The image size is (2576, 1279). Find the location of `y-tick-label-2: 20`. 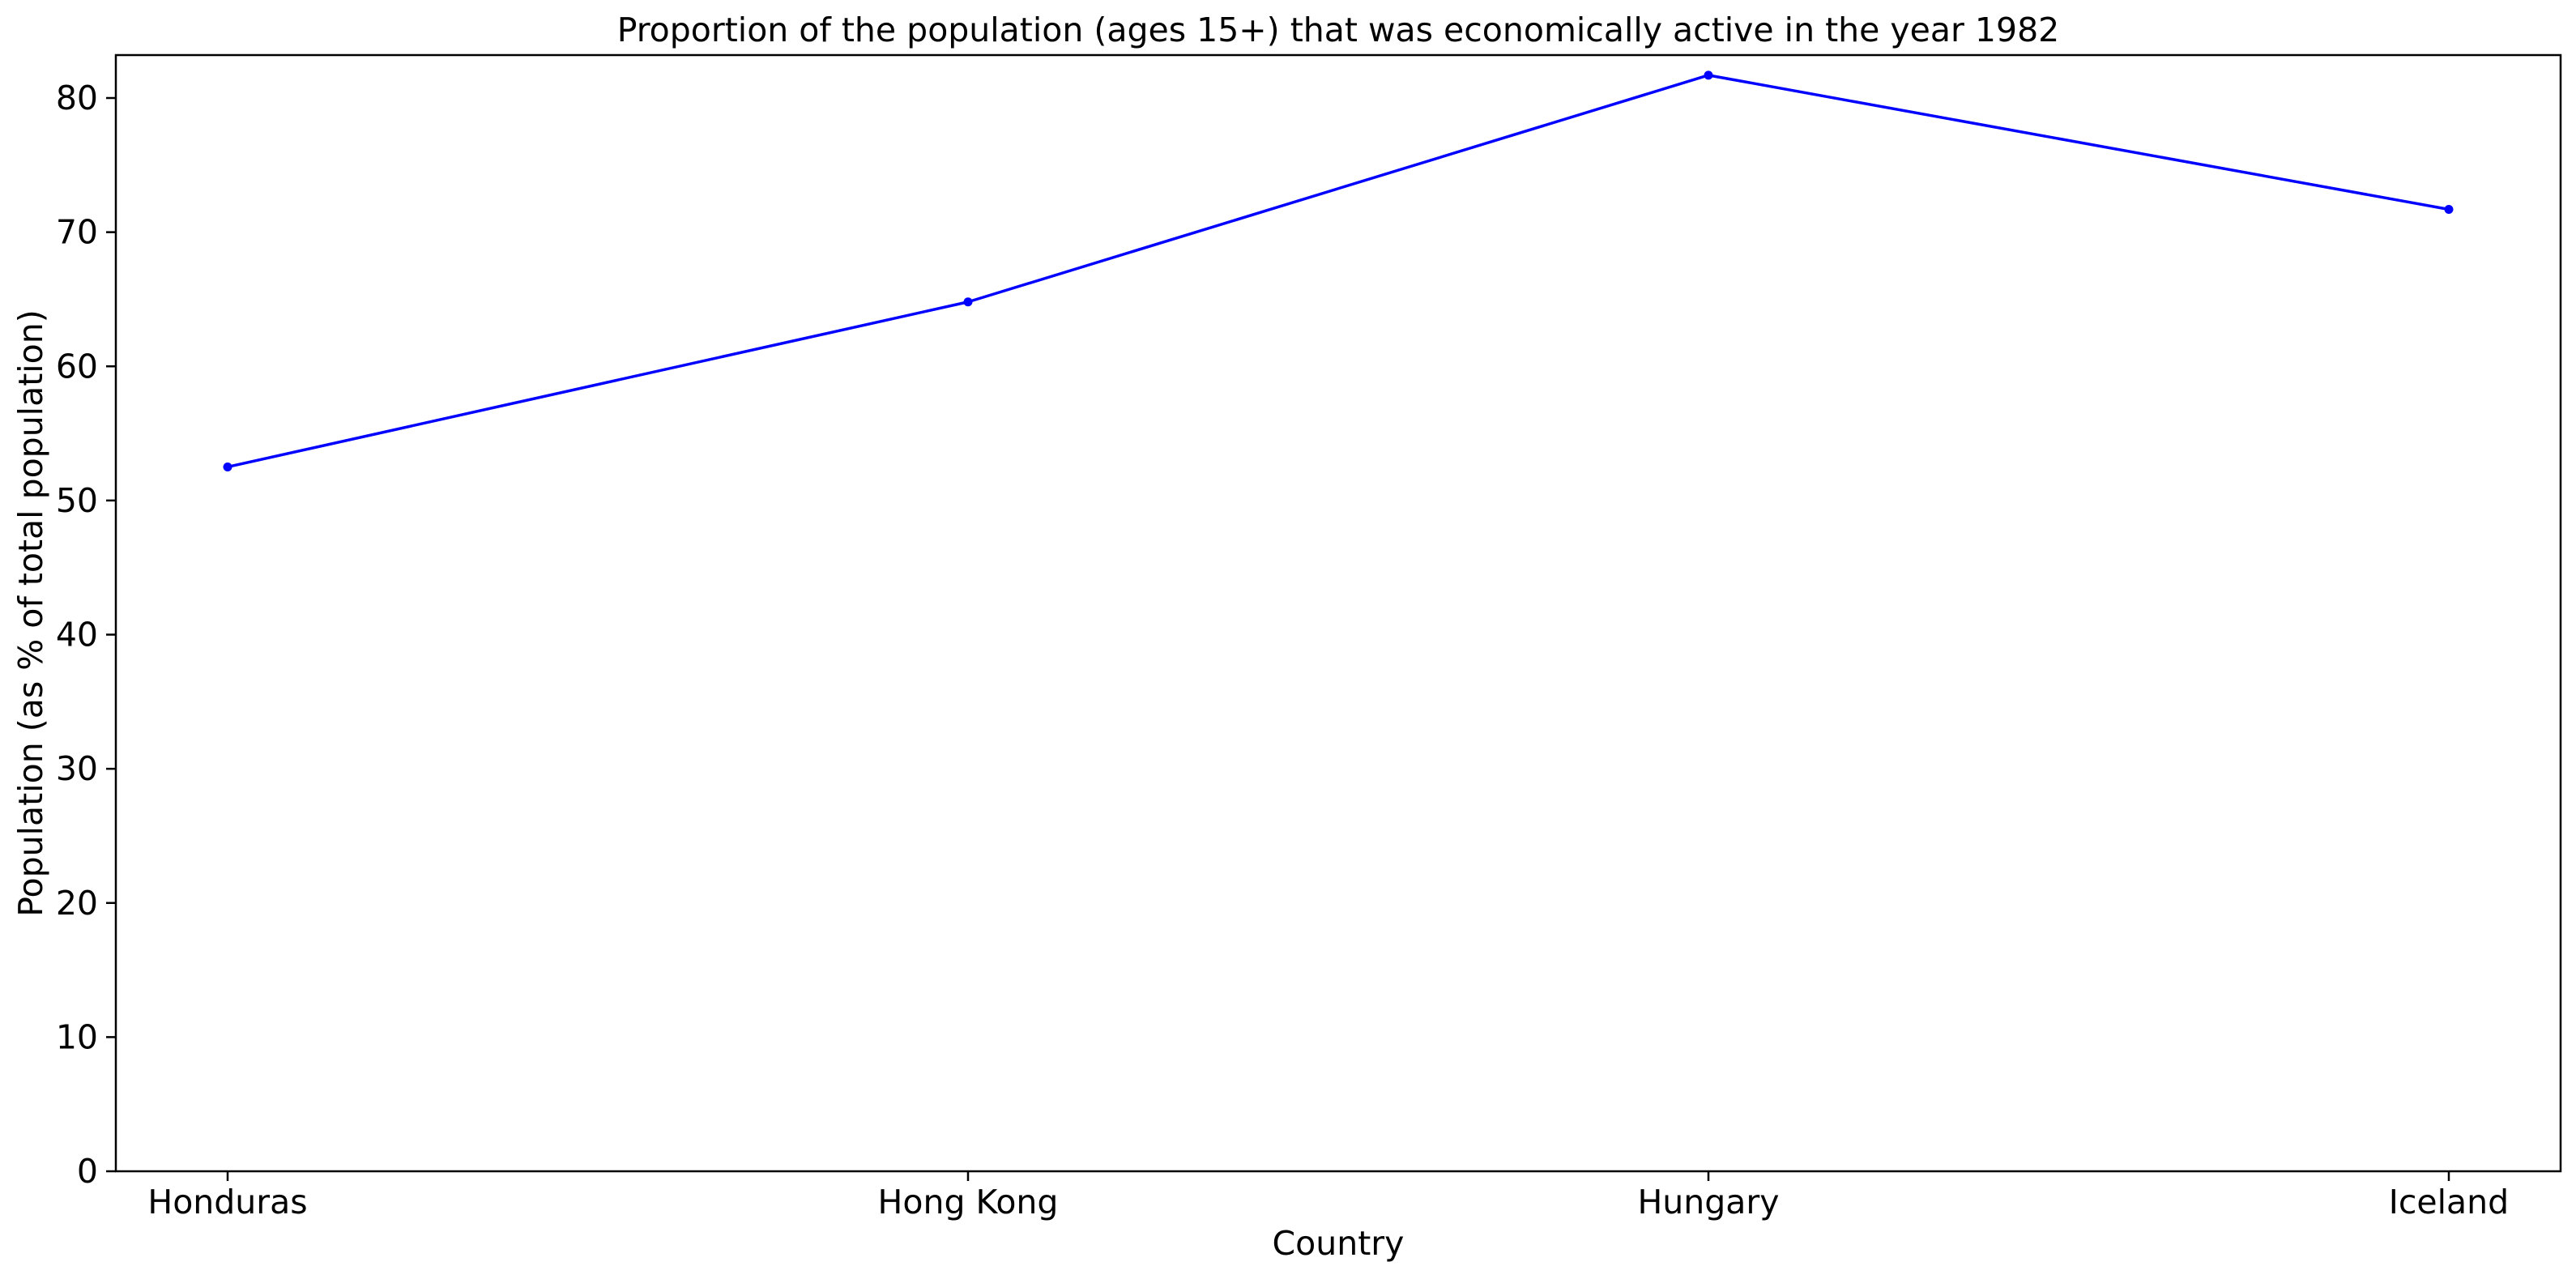

y-tick-label-2: 20 is located at coordinates (77, 903).